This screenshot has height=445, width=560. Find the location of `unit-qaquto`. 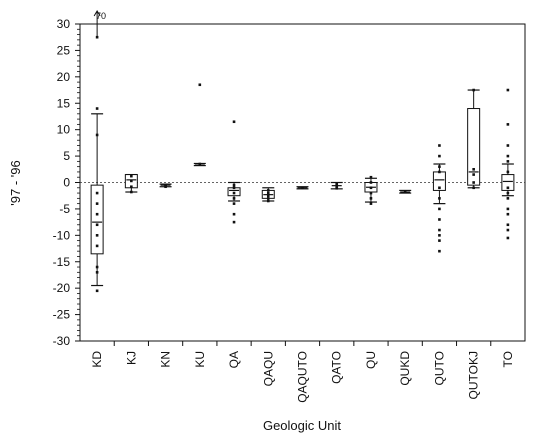

unit-qaquto is located at coordinates (302, 188).